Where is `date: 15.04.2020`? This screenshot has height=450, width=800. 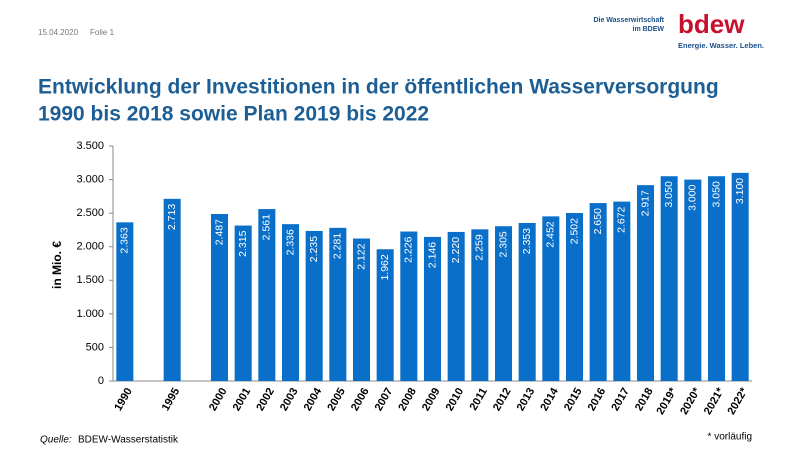
date: 15.04.2020 is located at coordinates (58, 32).